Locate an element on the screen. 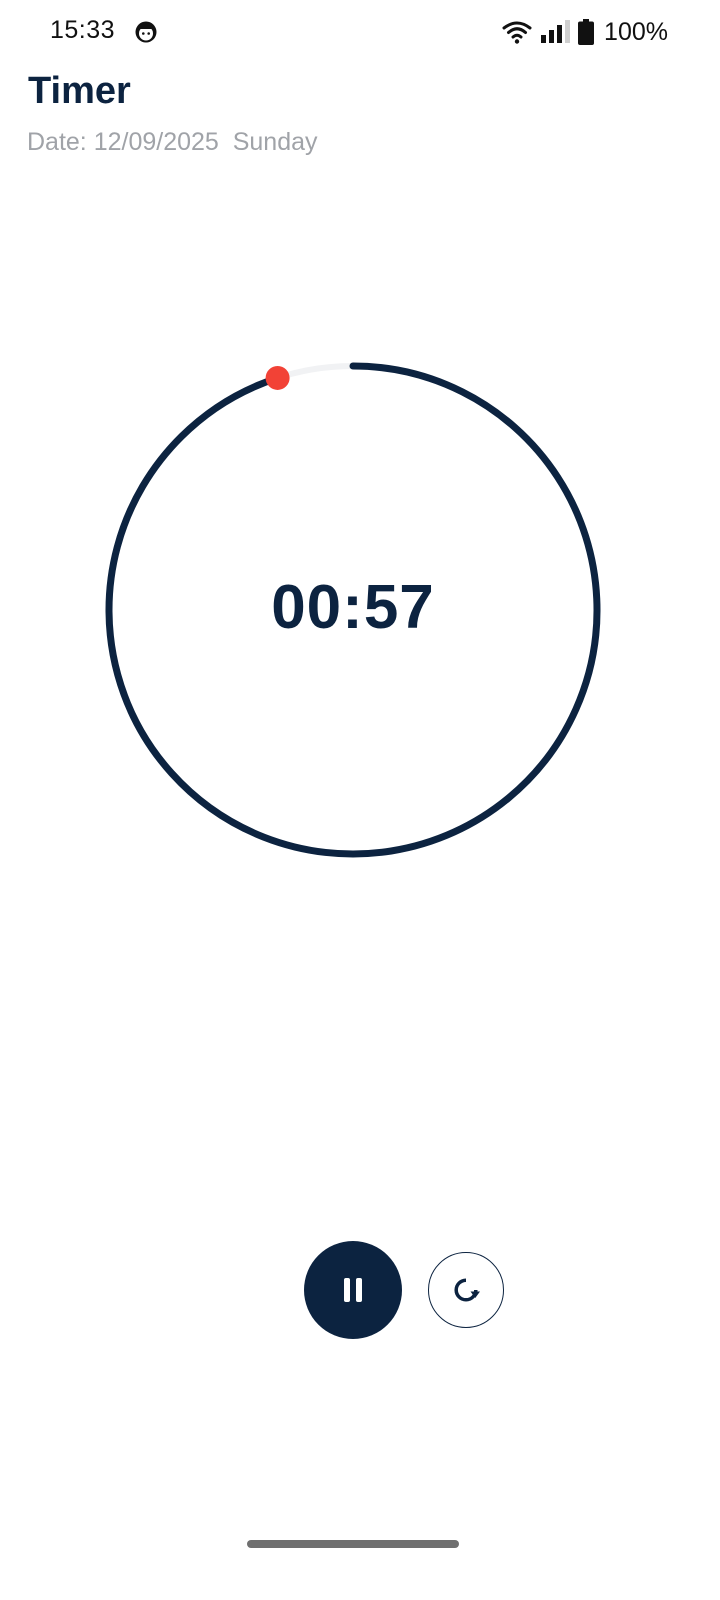 Image resolution: width=720 pixels, height=1600 pixels. signal-icon is located at coordinates (556, 31).